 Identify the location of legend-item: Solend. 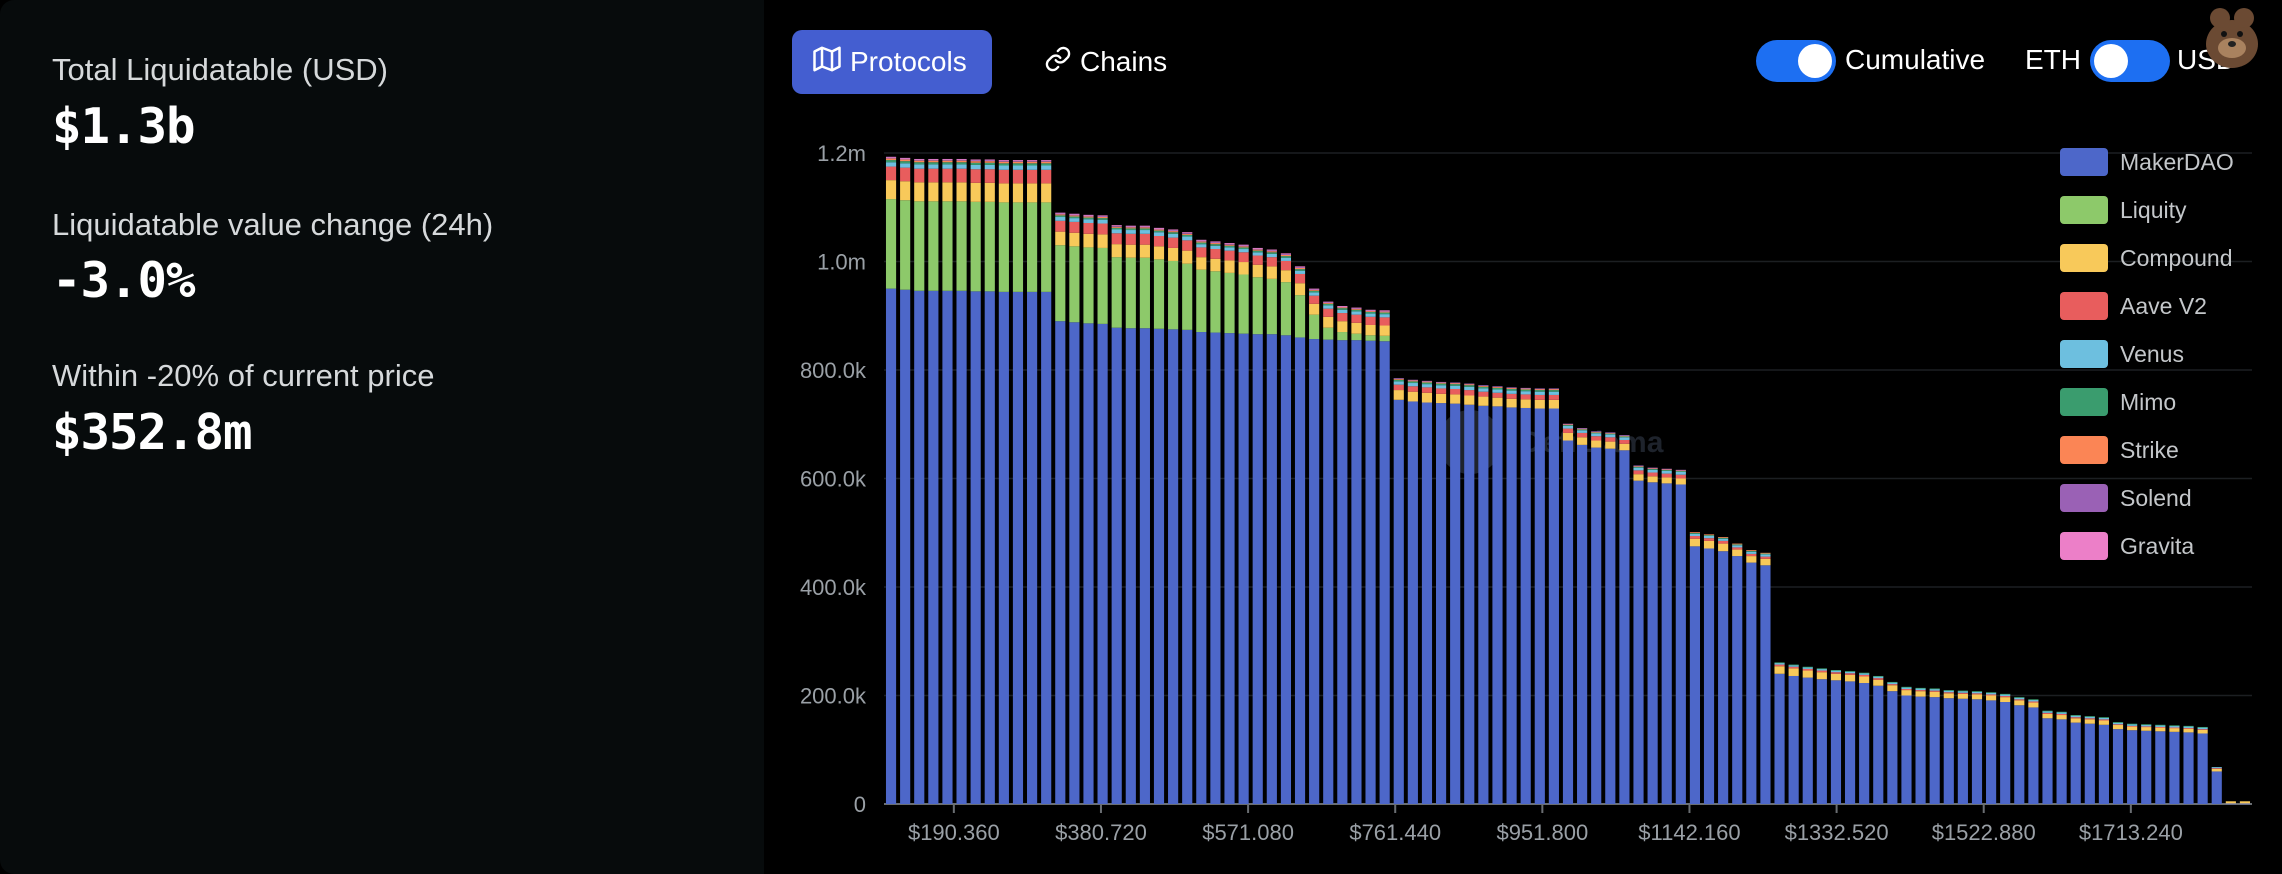
(2126, 498).